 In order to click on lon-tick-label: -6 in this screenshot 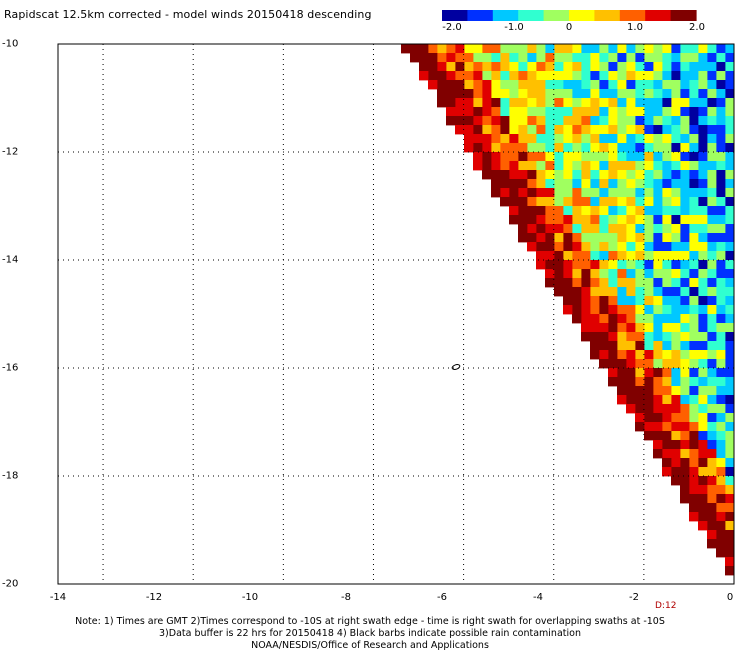, I will do `click(442, 597)`.